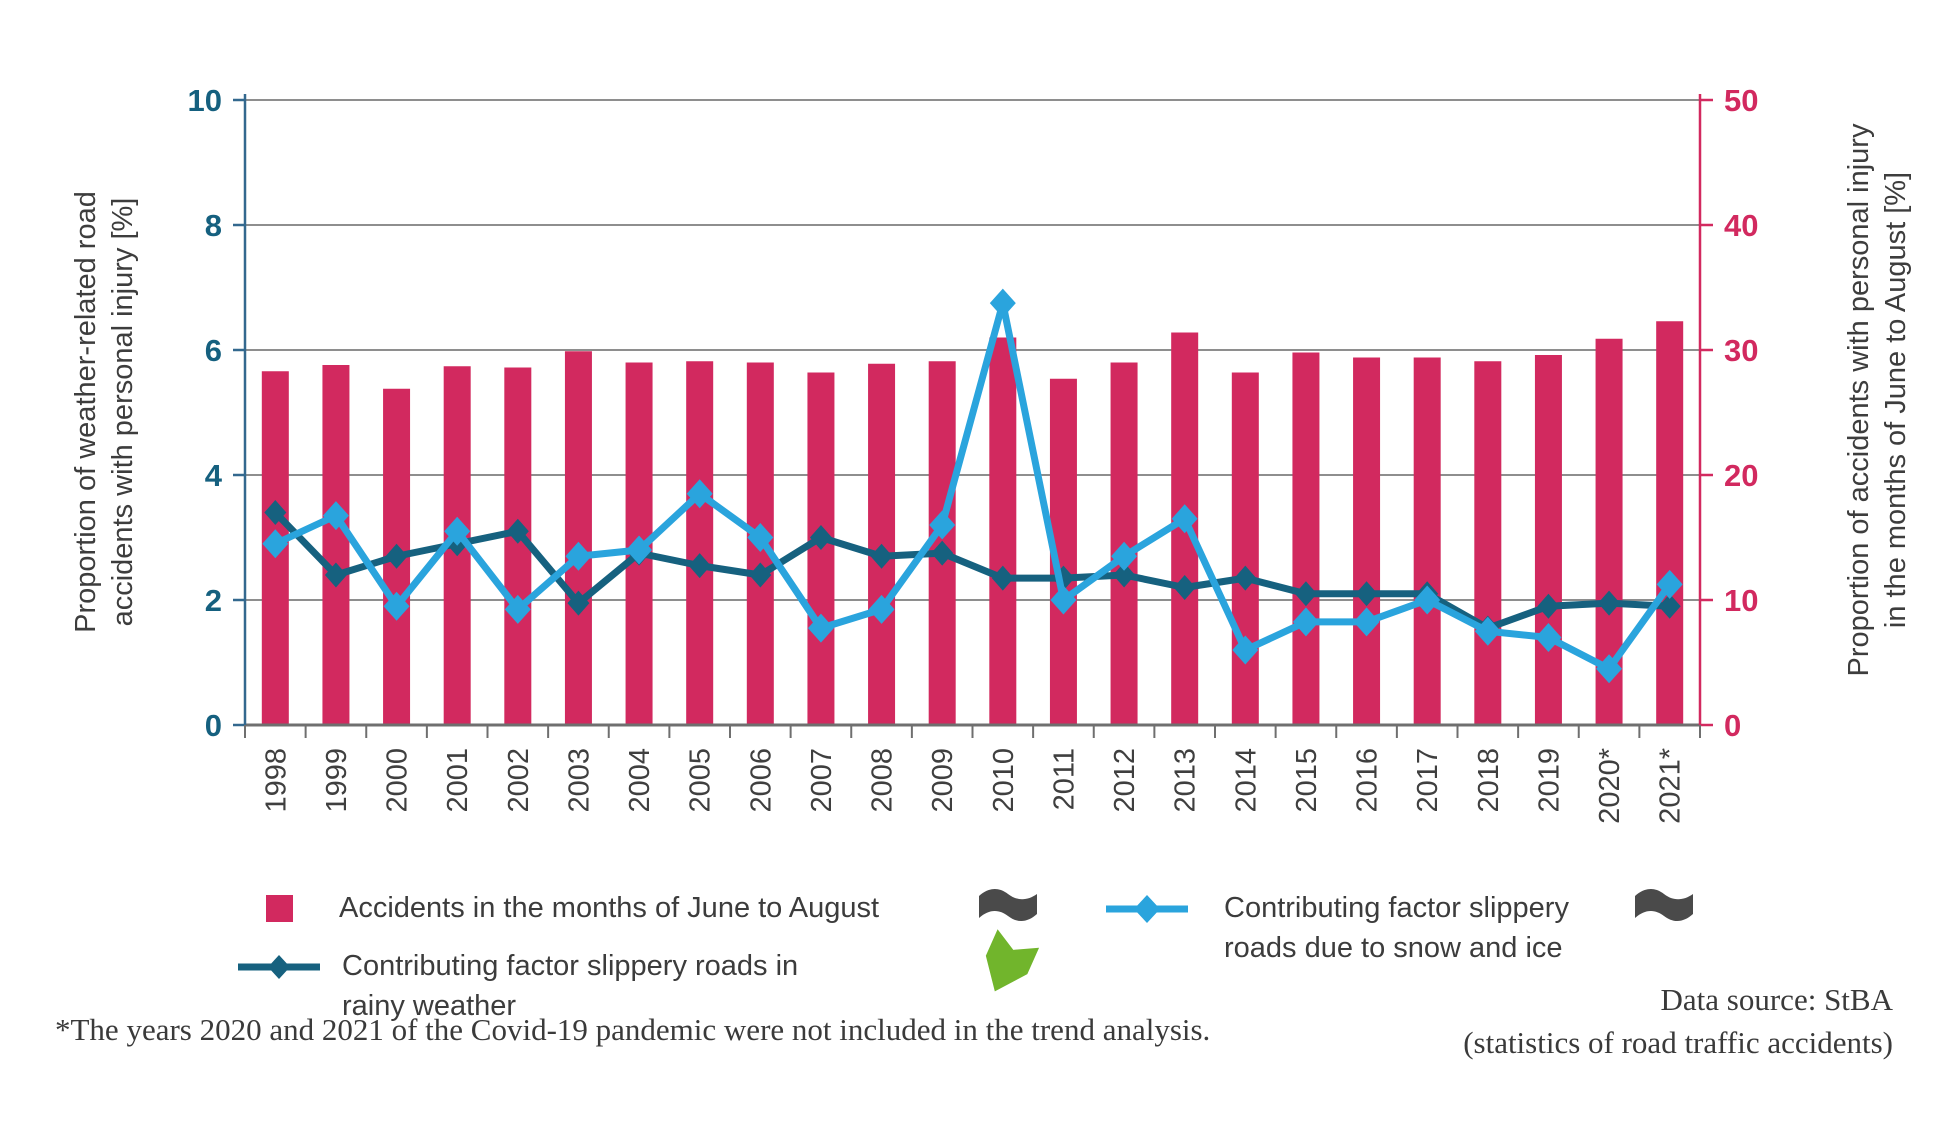 The width and height of the screenshot is (1949, 1122). I want to click on snow-marker-2016, so click(1366, 622).